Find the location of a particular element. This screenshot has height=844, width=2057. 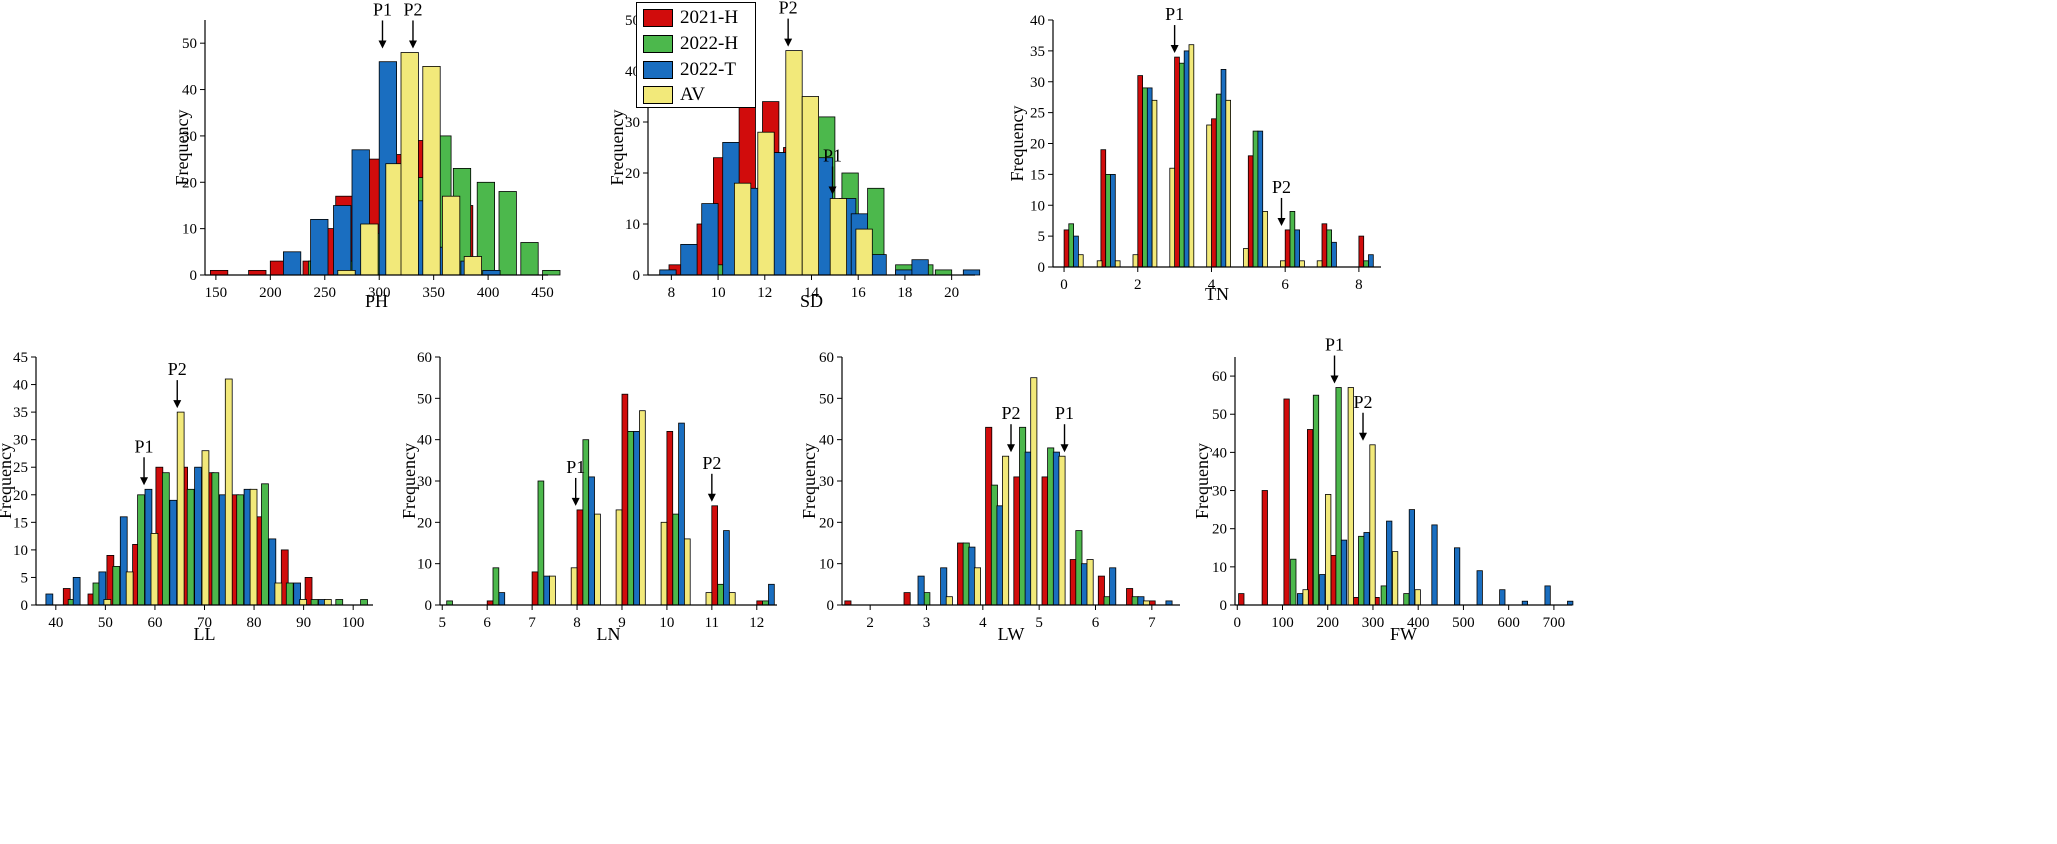

y-tick-label: 25 is located at coordinates (20, 468).